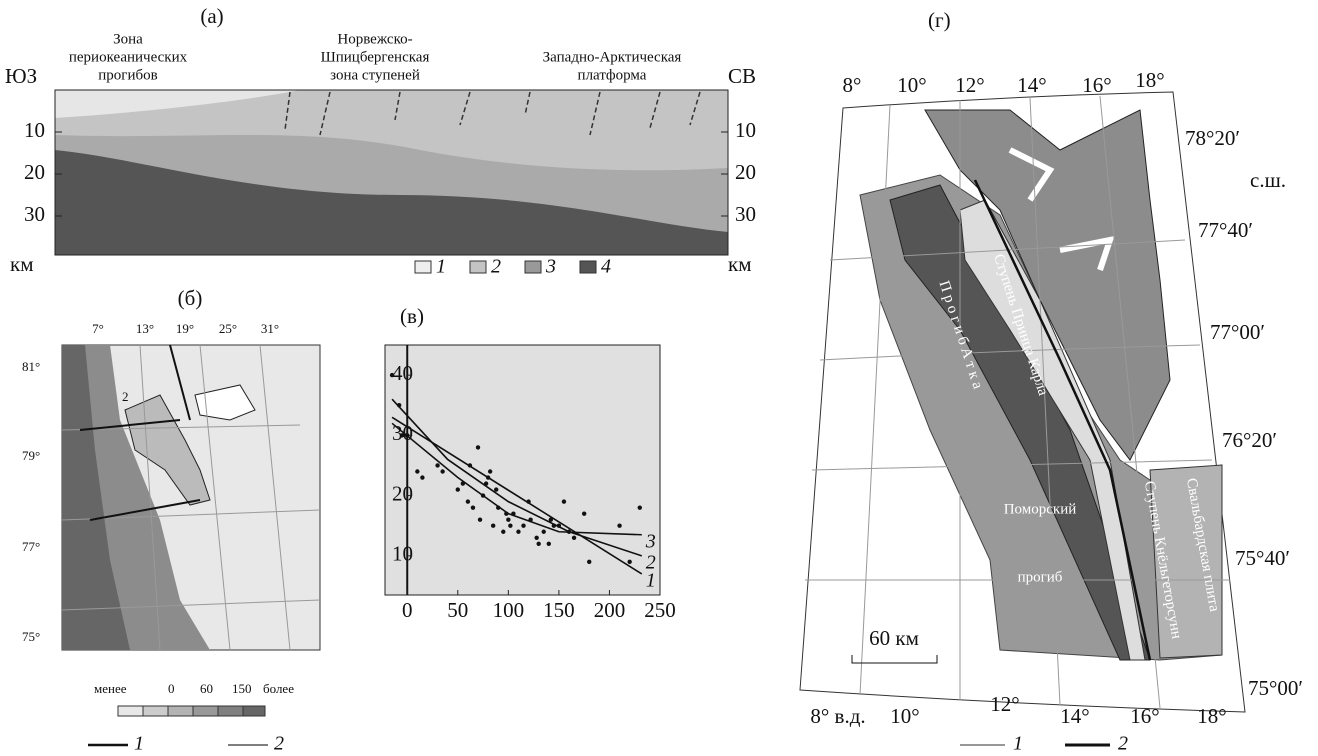 This screenshot has height=756, width=1318. I want to click on scale-label: 150, so click(242, 688).